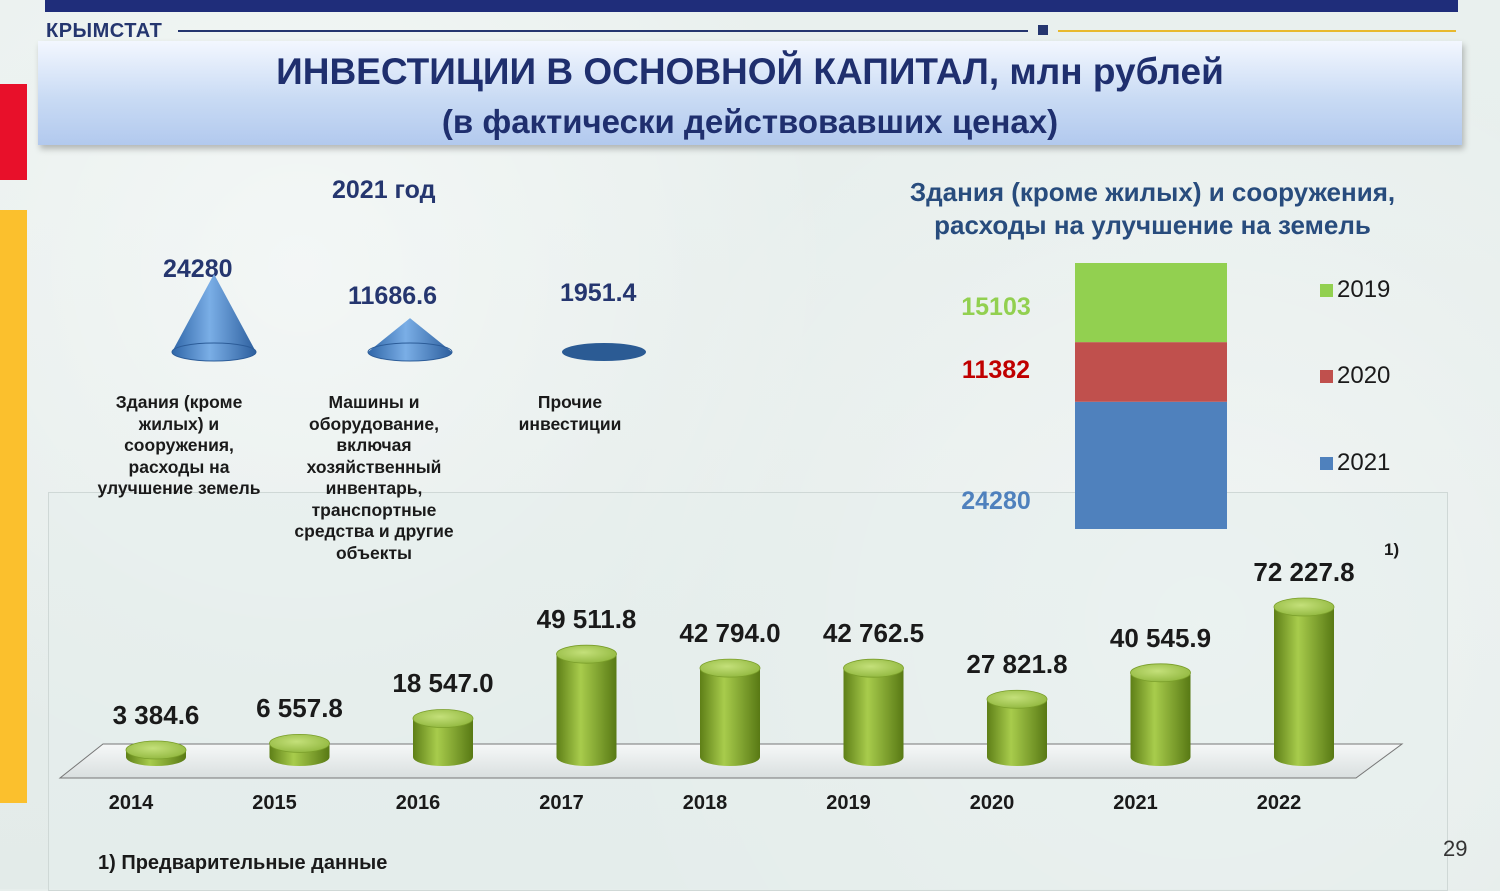 The height and width of the screenshot is (891, 1500). Describe the element at coordinates (299, 708) in the screenshot. I see `bar-value-2015: 6 557.8` at that location.